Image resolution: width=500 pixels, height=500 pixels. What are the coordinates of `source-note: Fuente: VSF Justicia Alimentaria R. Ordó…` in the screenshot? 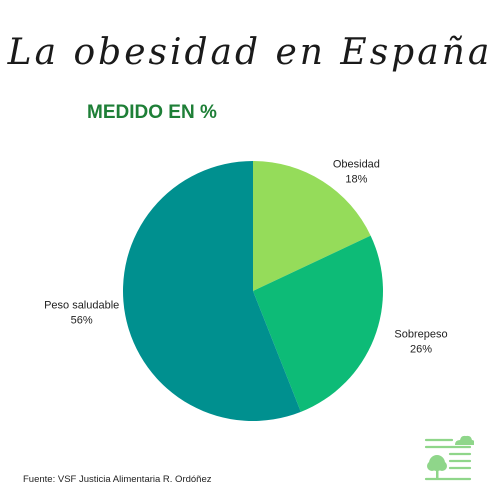 It's located at (117, 479).